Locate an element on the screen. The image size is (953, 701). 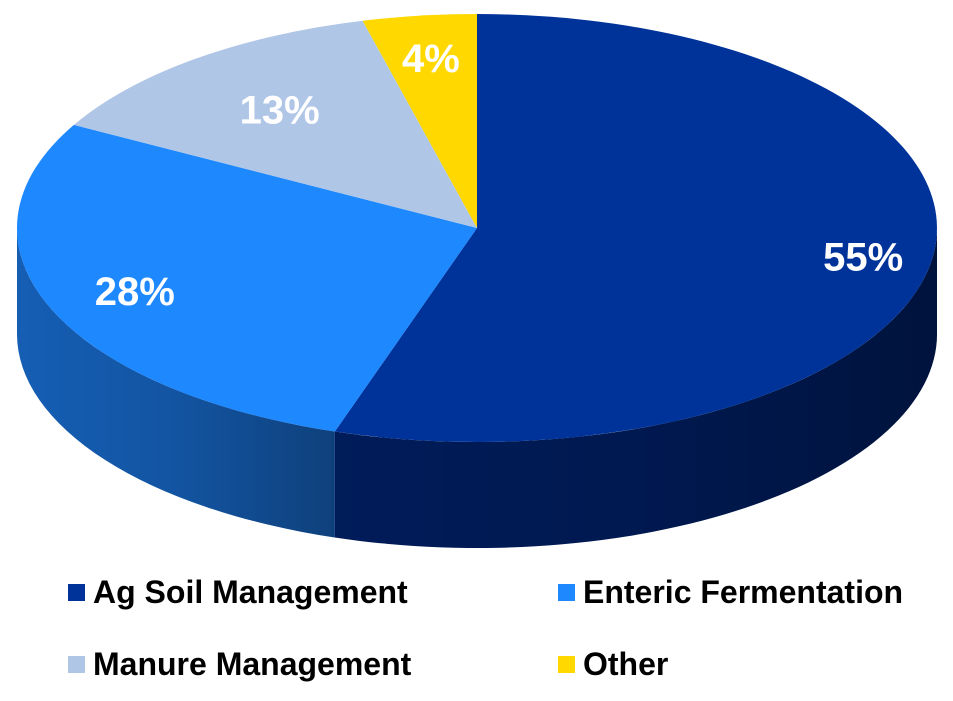
legend-label: Manure Management is located at coordinates (252, 664).